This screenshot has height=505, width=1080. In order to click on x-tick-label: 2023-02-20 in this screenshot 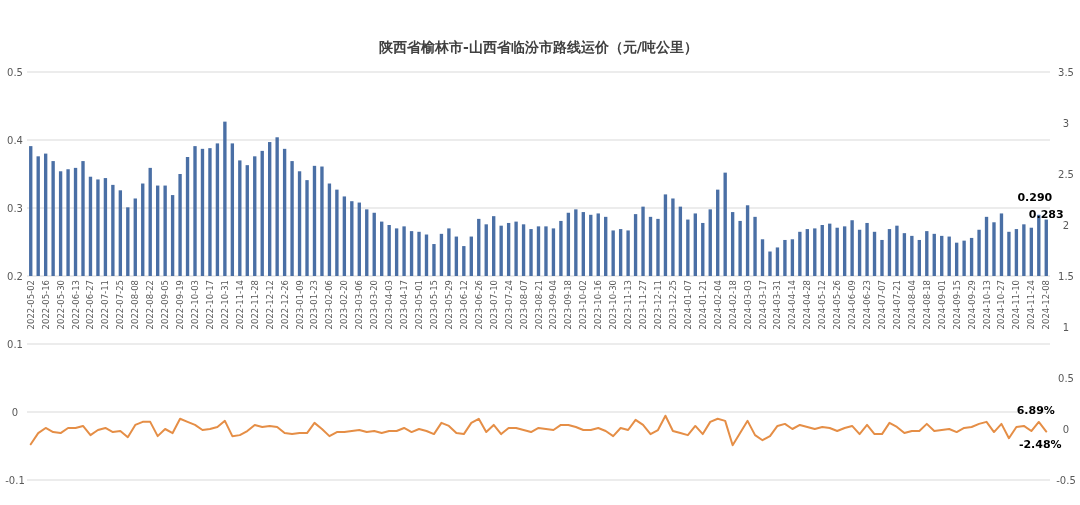, I will do `click(344, 305)`.